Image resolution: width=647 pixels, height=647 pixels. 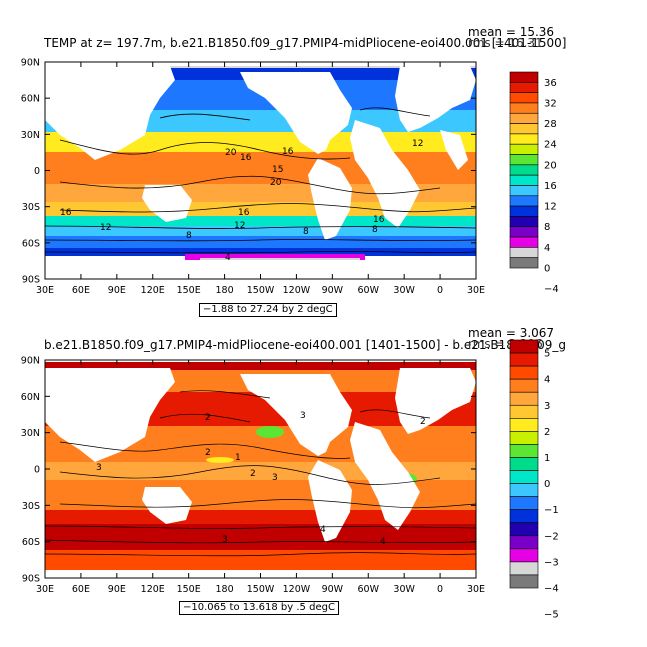 What do you see at coordinates (550, 124) in the screenshot?
I see `colorbar-label: 28` at bounding box center [550, 124].